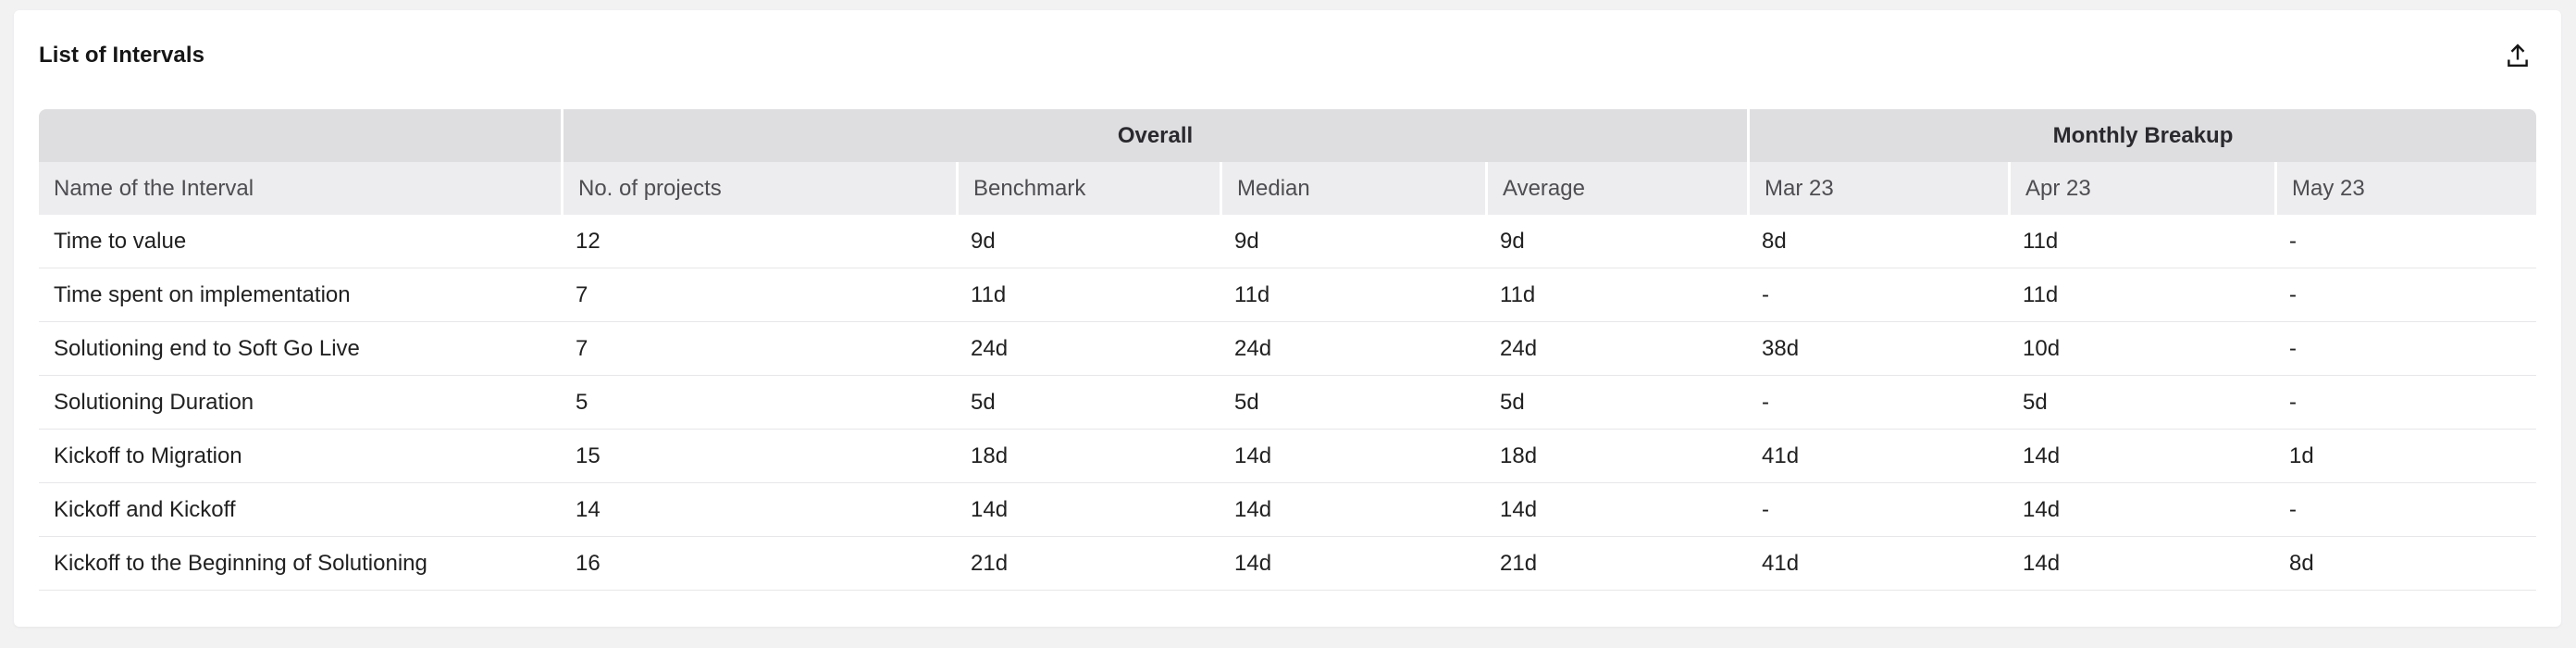  Describe the element at coordinates (759, 510) in the screenshot. I see `cell-no-of-projects: 14` at that location.